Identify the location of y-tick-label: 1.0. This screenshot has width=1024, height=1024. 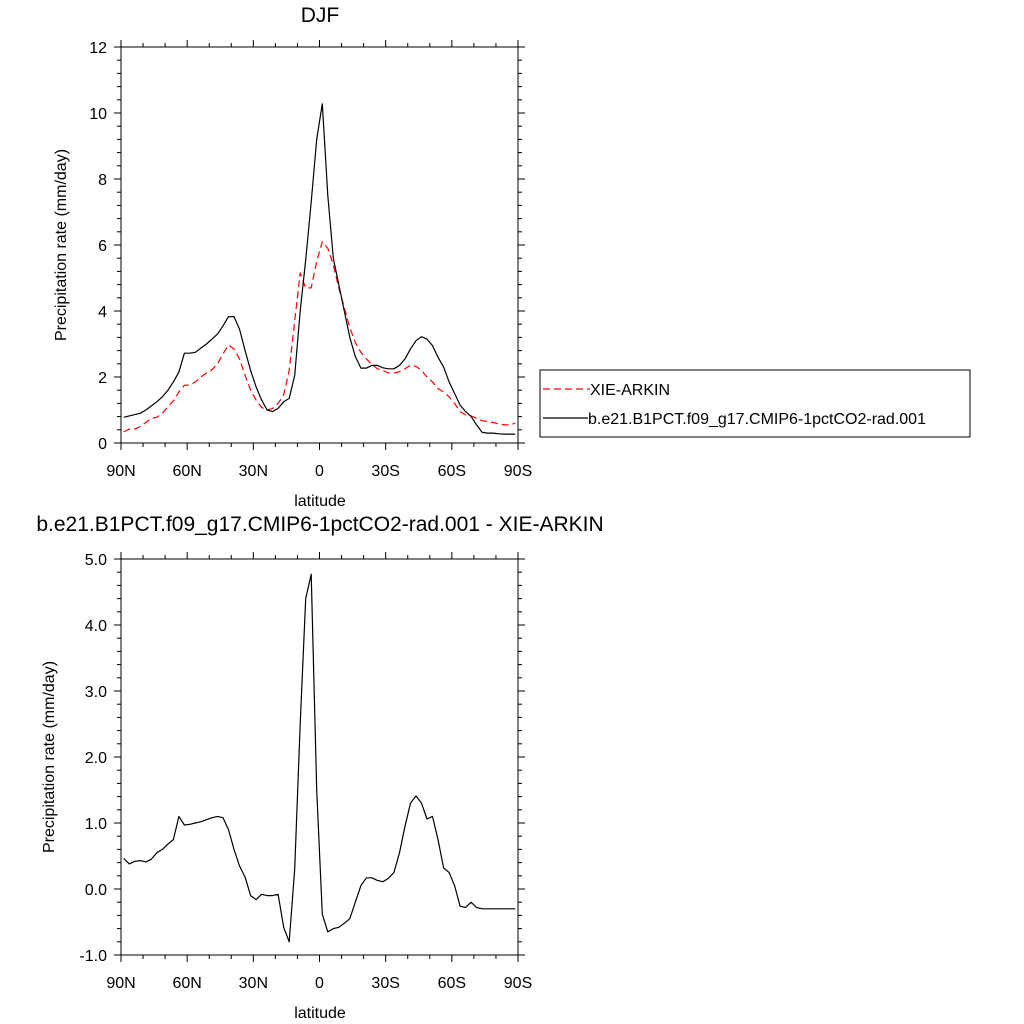
(96, 824).